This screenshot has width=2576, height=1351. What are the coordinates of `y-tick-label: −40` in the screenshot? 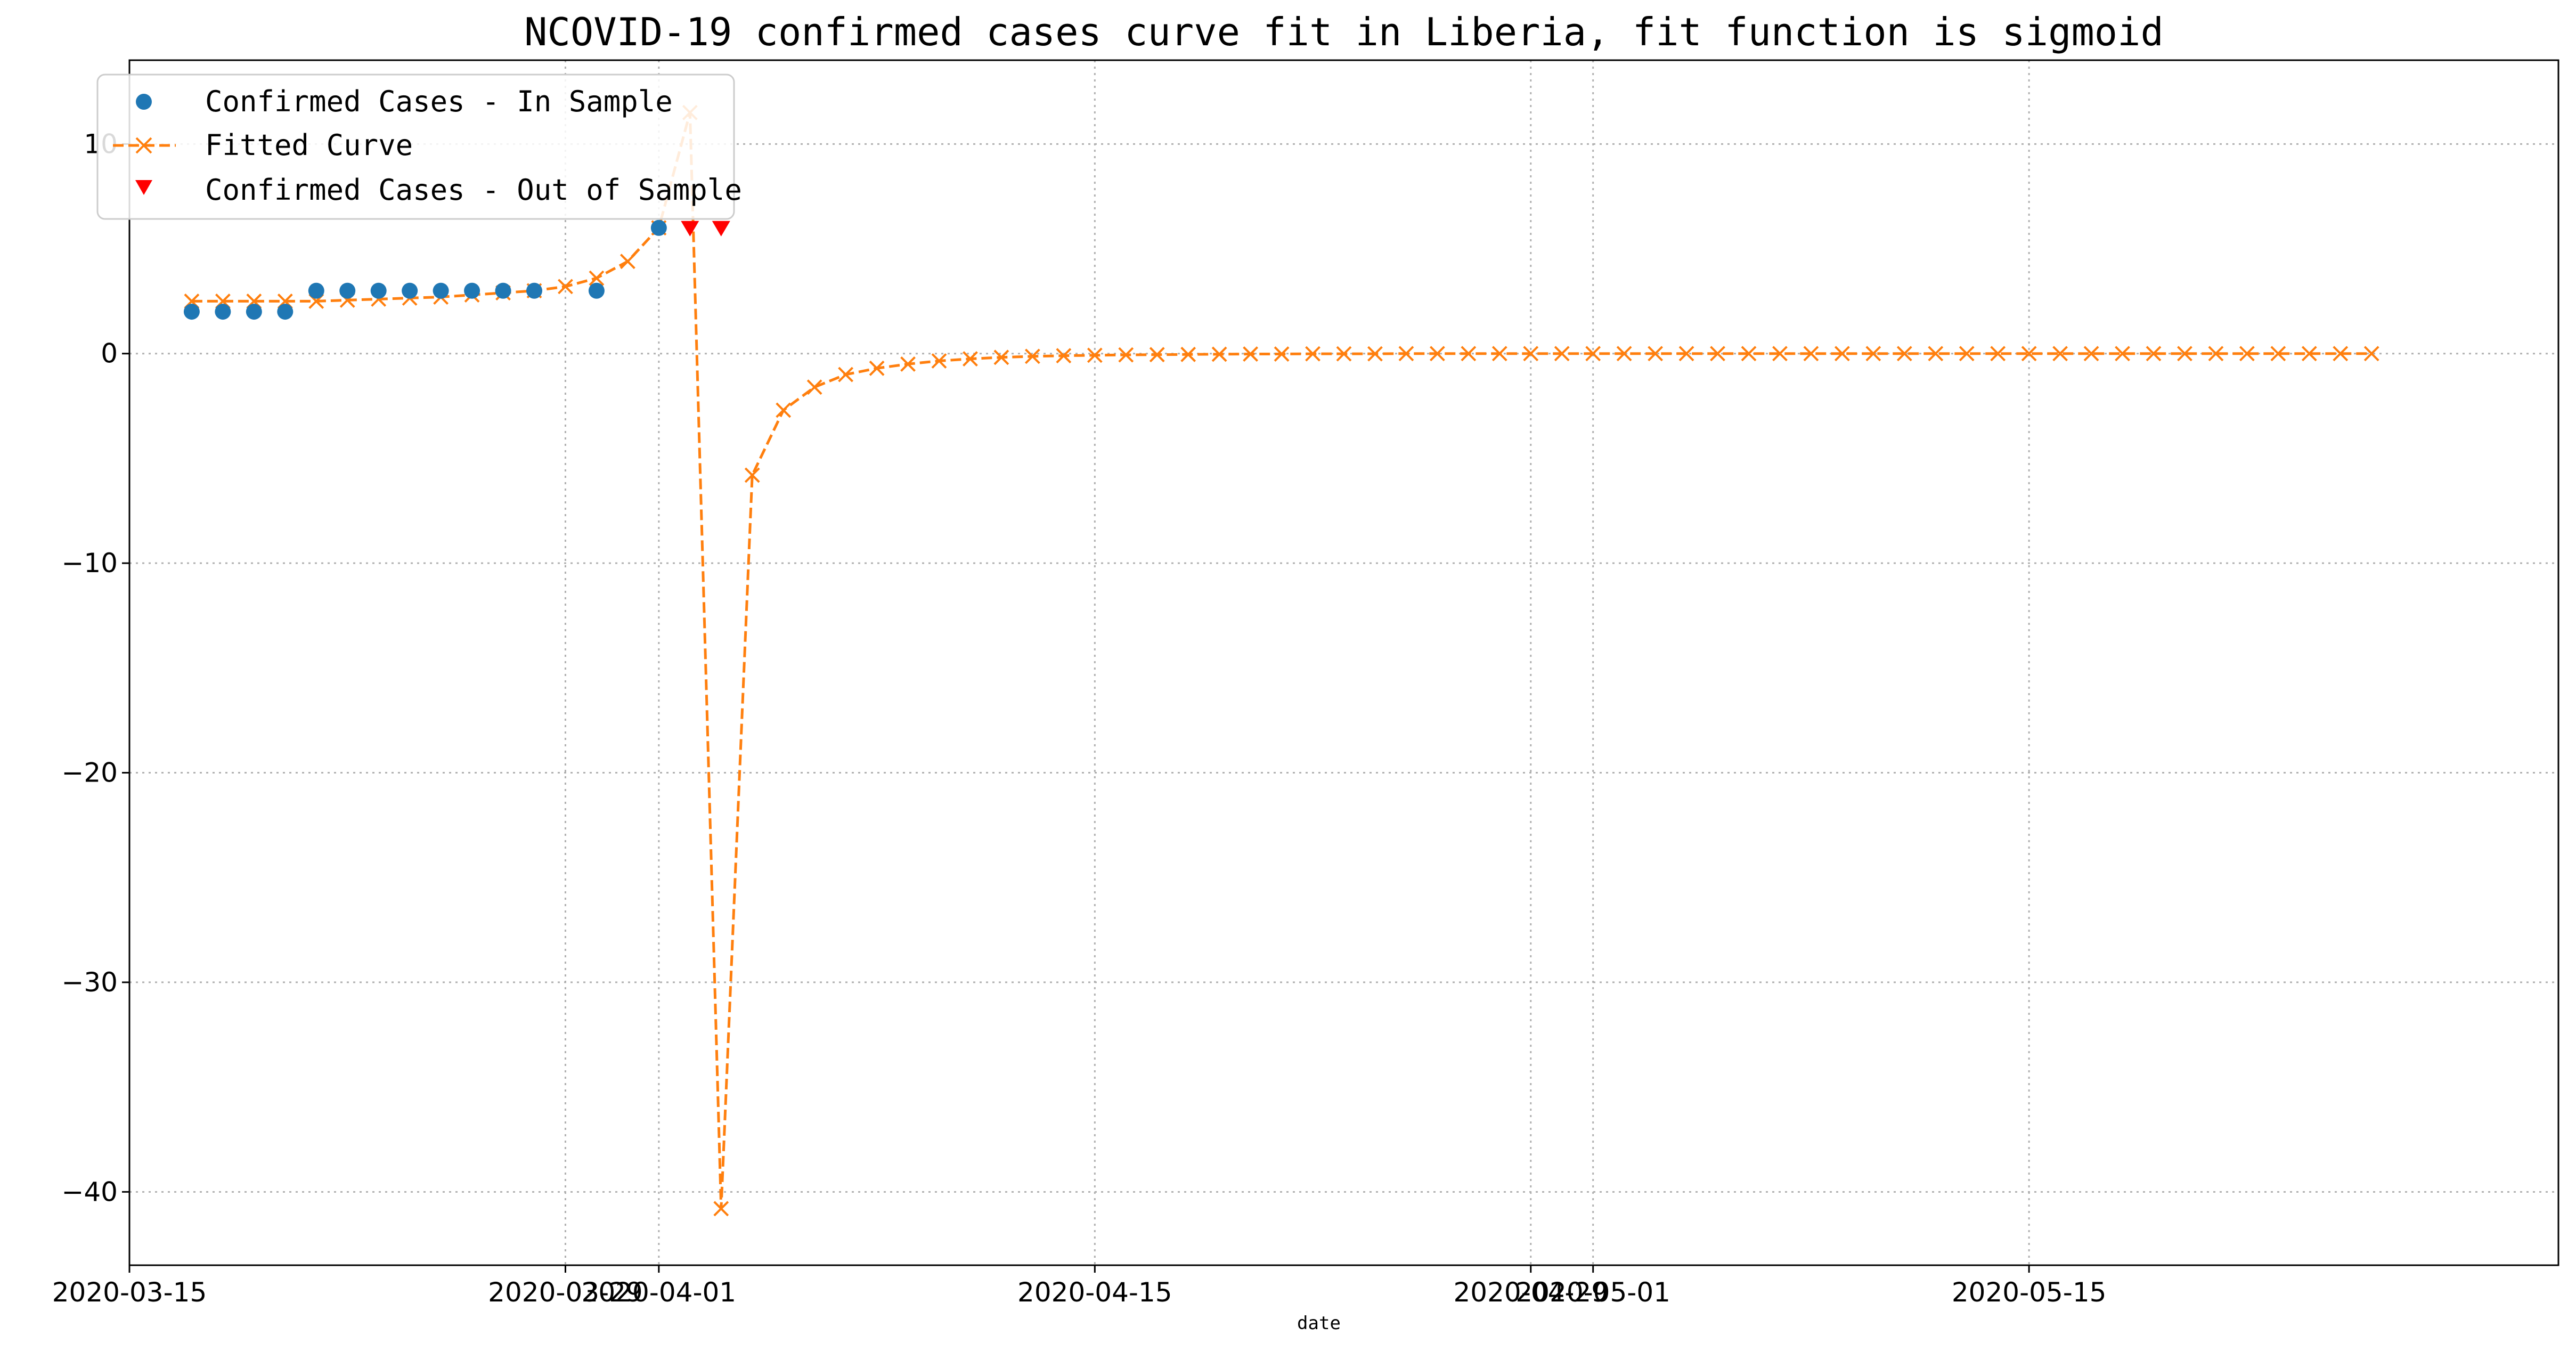 It's located at (90, 1191).